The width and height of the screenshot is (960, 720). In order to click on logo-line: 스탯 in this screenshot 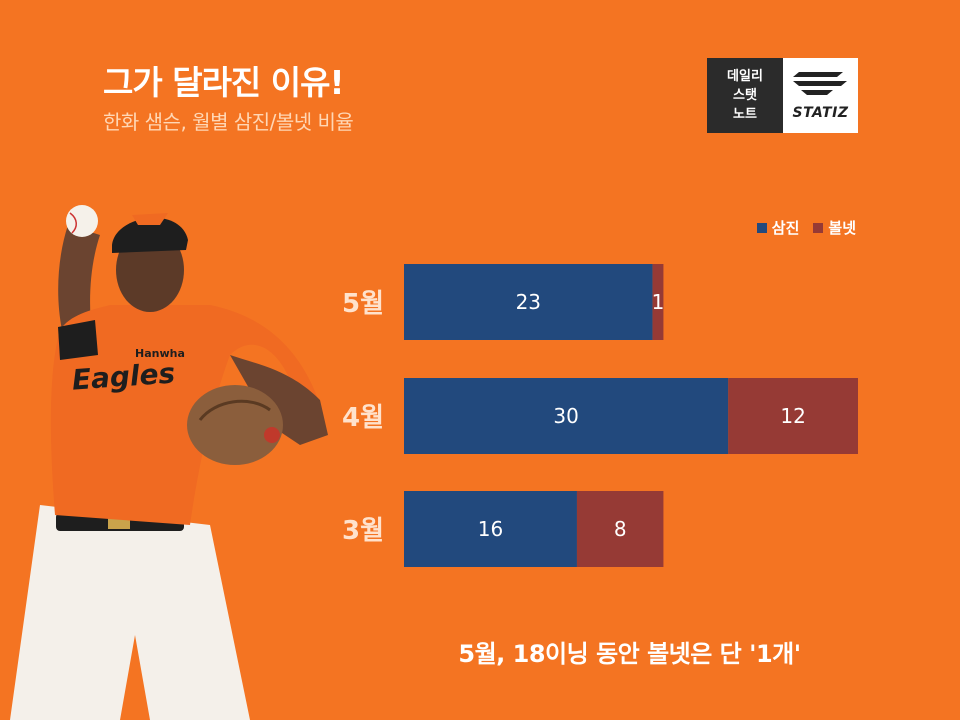, I will do `click(745, 95)`.